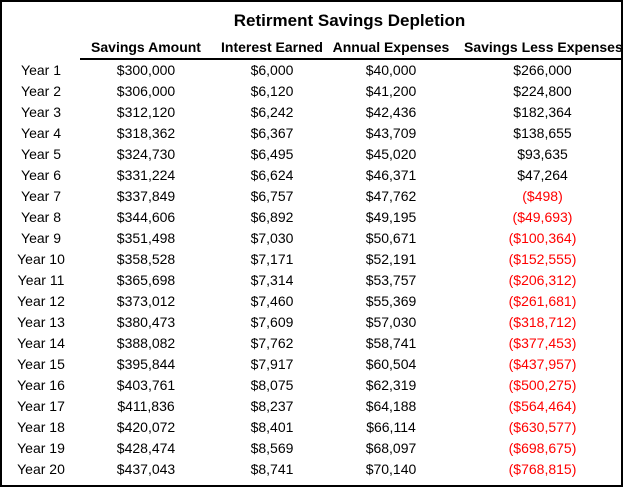 Image resolution: width=623 pixels, height=487 pixels. What do you see at coordinates (311, 91) in the screenshot?
I see `table-row: Year 2 $306,000 $6,120 $41,200 $224,800` at bounding box center [311, 91].